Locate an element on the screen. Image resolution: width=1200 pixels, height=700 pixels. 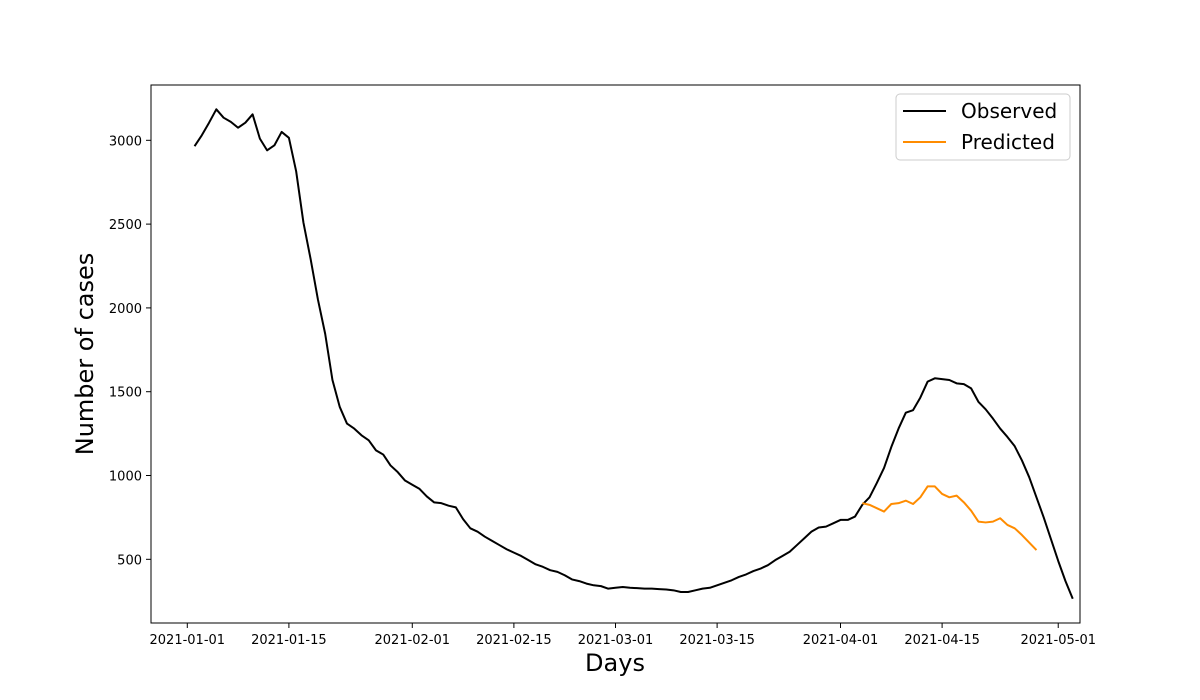
x-tick-label: 2021-03-15 is located at coordinates (717, 640).